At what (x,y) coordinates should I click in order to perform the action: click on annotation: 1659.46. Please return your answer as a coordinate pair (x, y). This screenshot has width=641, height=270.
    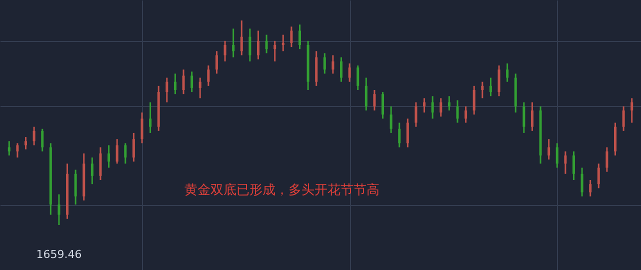
    Looking at the image, I should click on (59, 254).